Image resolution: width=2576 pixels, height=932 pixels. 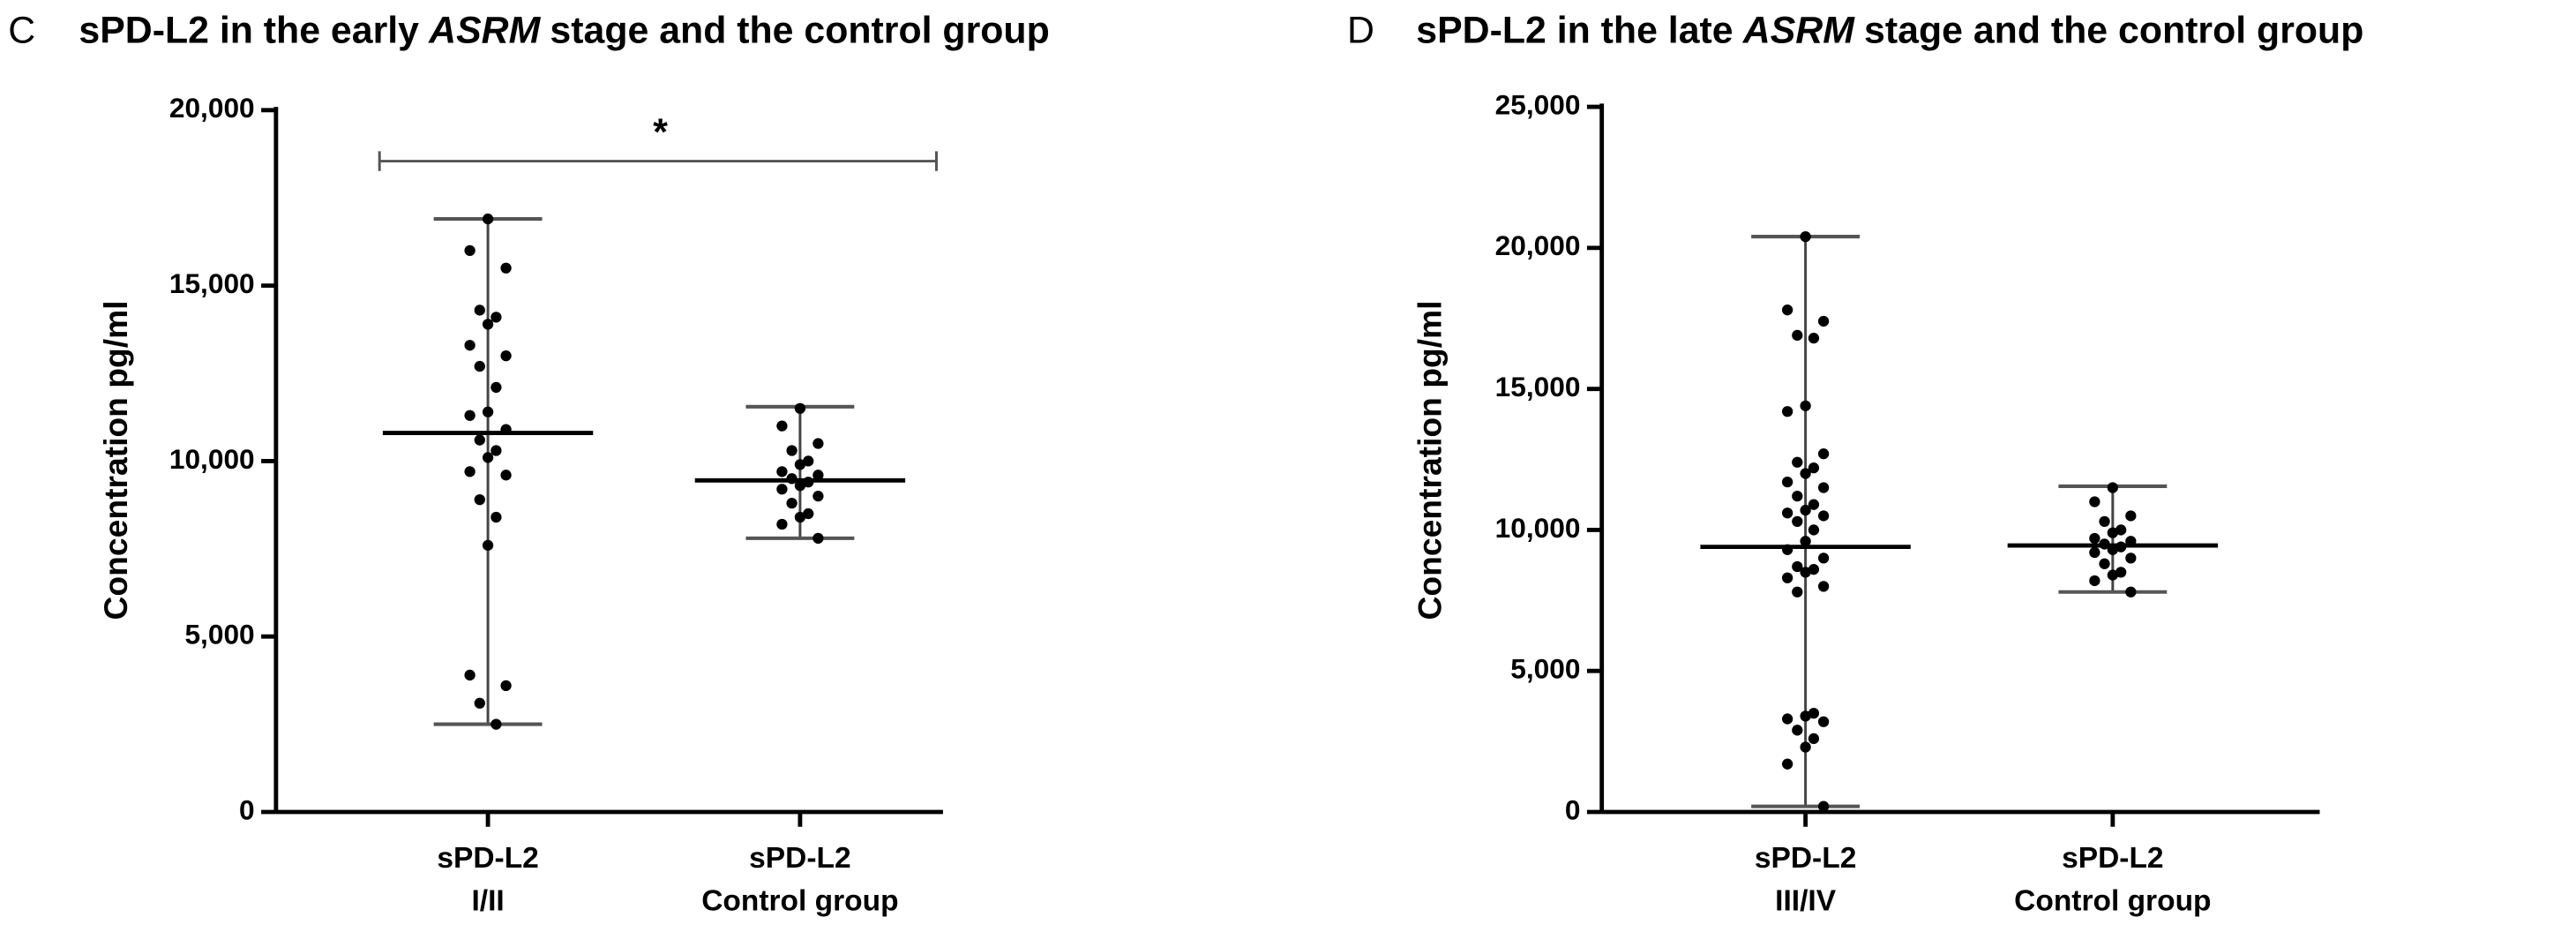 I want to click on panel-label: C, so click(x=21, y=31).